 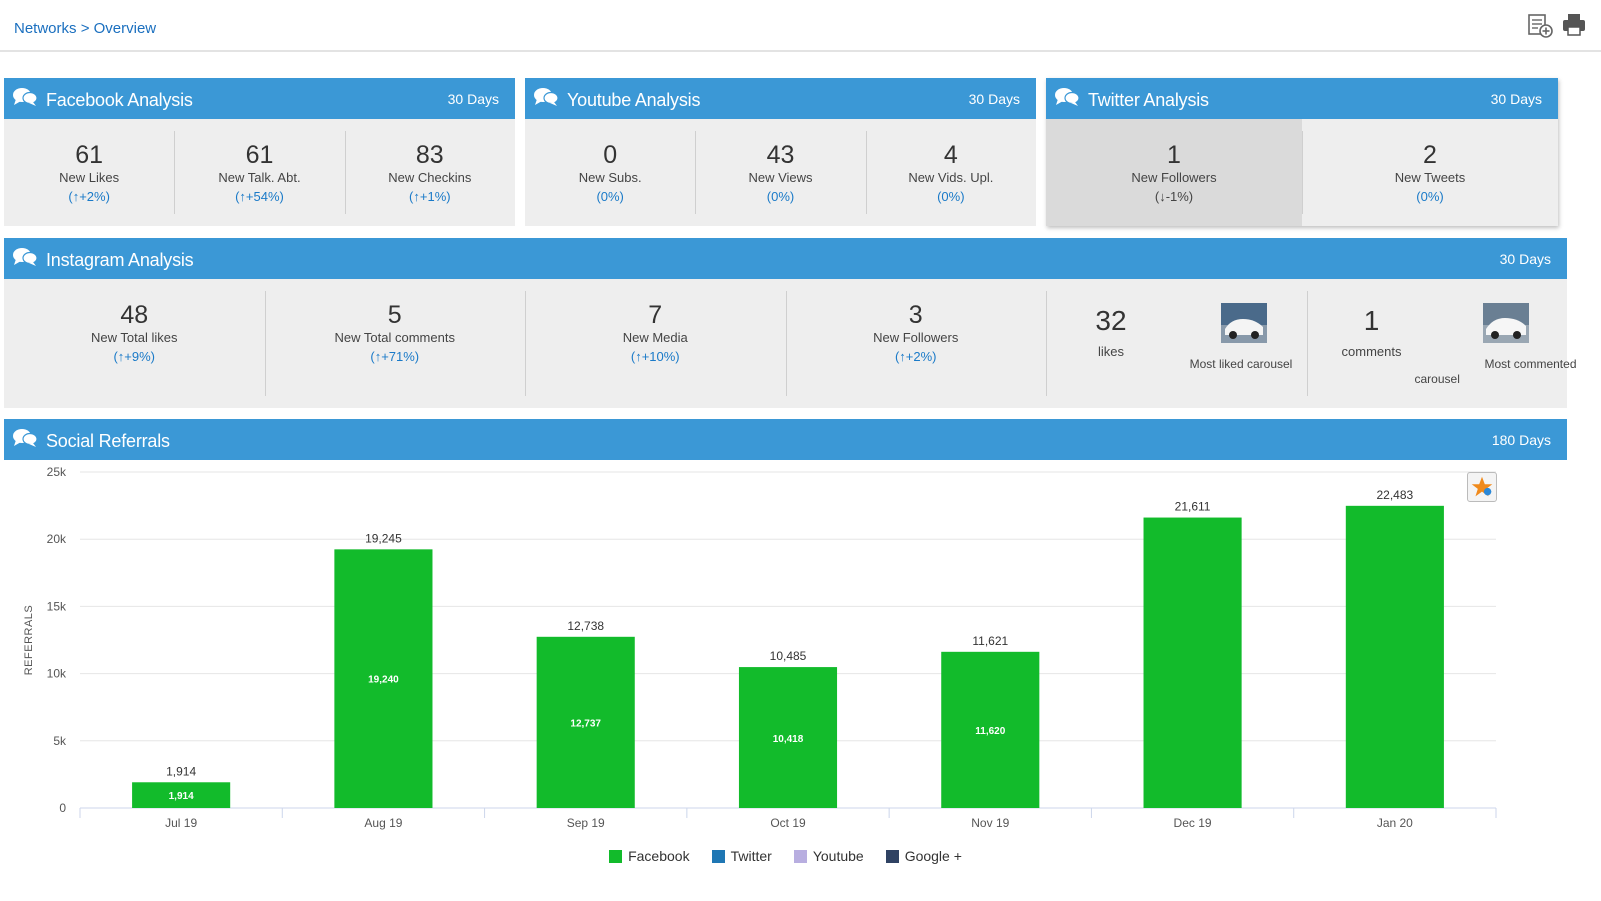 I want to click on bar-data-label: 19,240, so click(x=383, y=680).